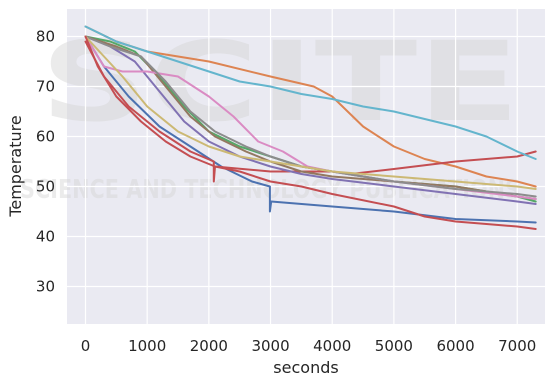 The image size is (552, 378). What do you see at coordinates (517, 346) in the screenshot?
I see `x-tick-label: 7000` at bounding box center [517, 346].